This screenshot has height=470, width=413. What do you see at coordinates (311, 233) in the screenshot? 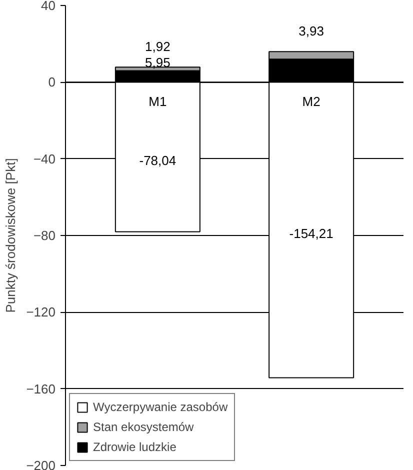
I see `data-label: -154,21` at bounding box center [311, 233].